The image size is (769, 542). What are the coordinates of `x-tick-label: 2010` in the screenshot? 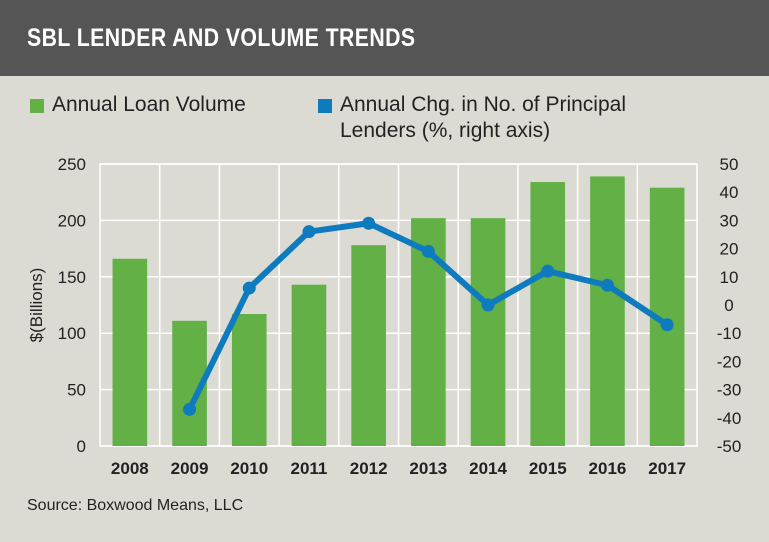 It's located at (249, 468).